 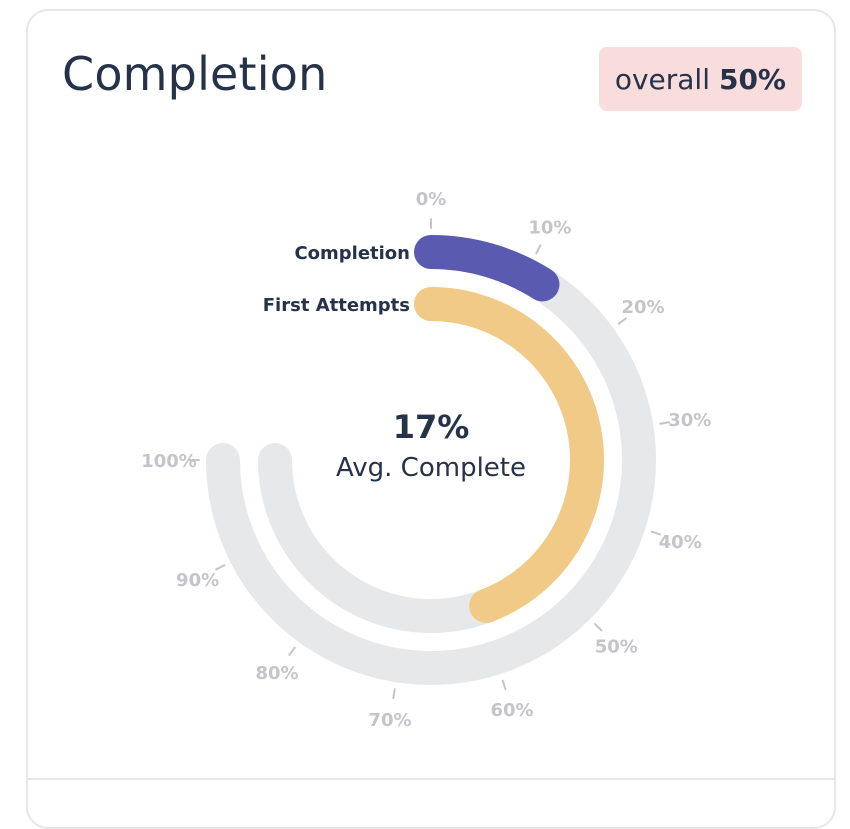 I want to click on tick-label: 50%, so click(x=616, y=646).